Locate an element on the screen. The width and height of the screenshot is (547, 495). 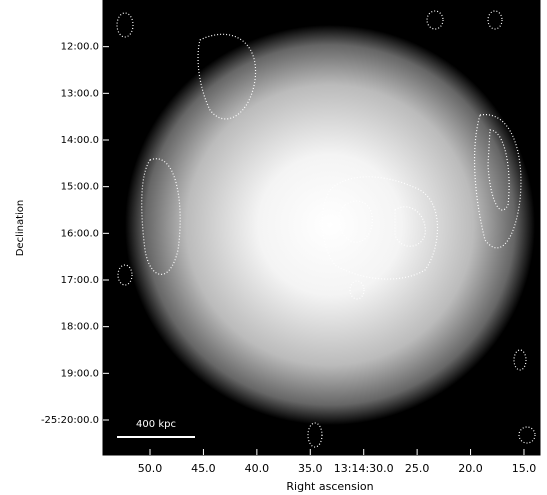
y-tick-label: 15:00.0 is located at coordinates (80, 187).